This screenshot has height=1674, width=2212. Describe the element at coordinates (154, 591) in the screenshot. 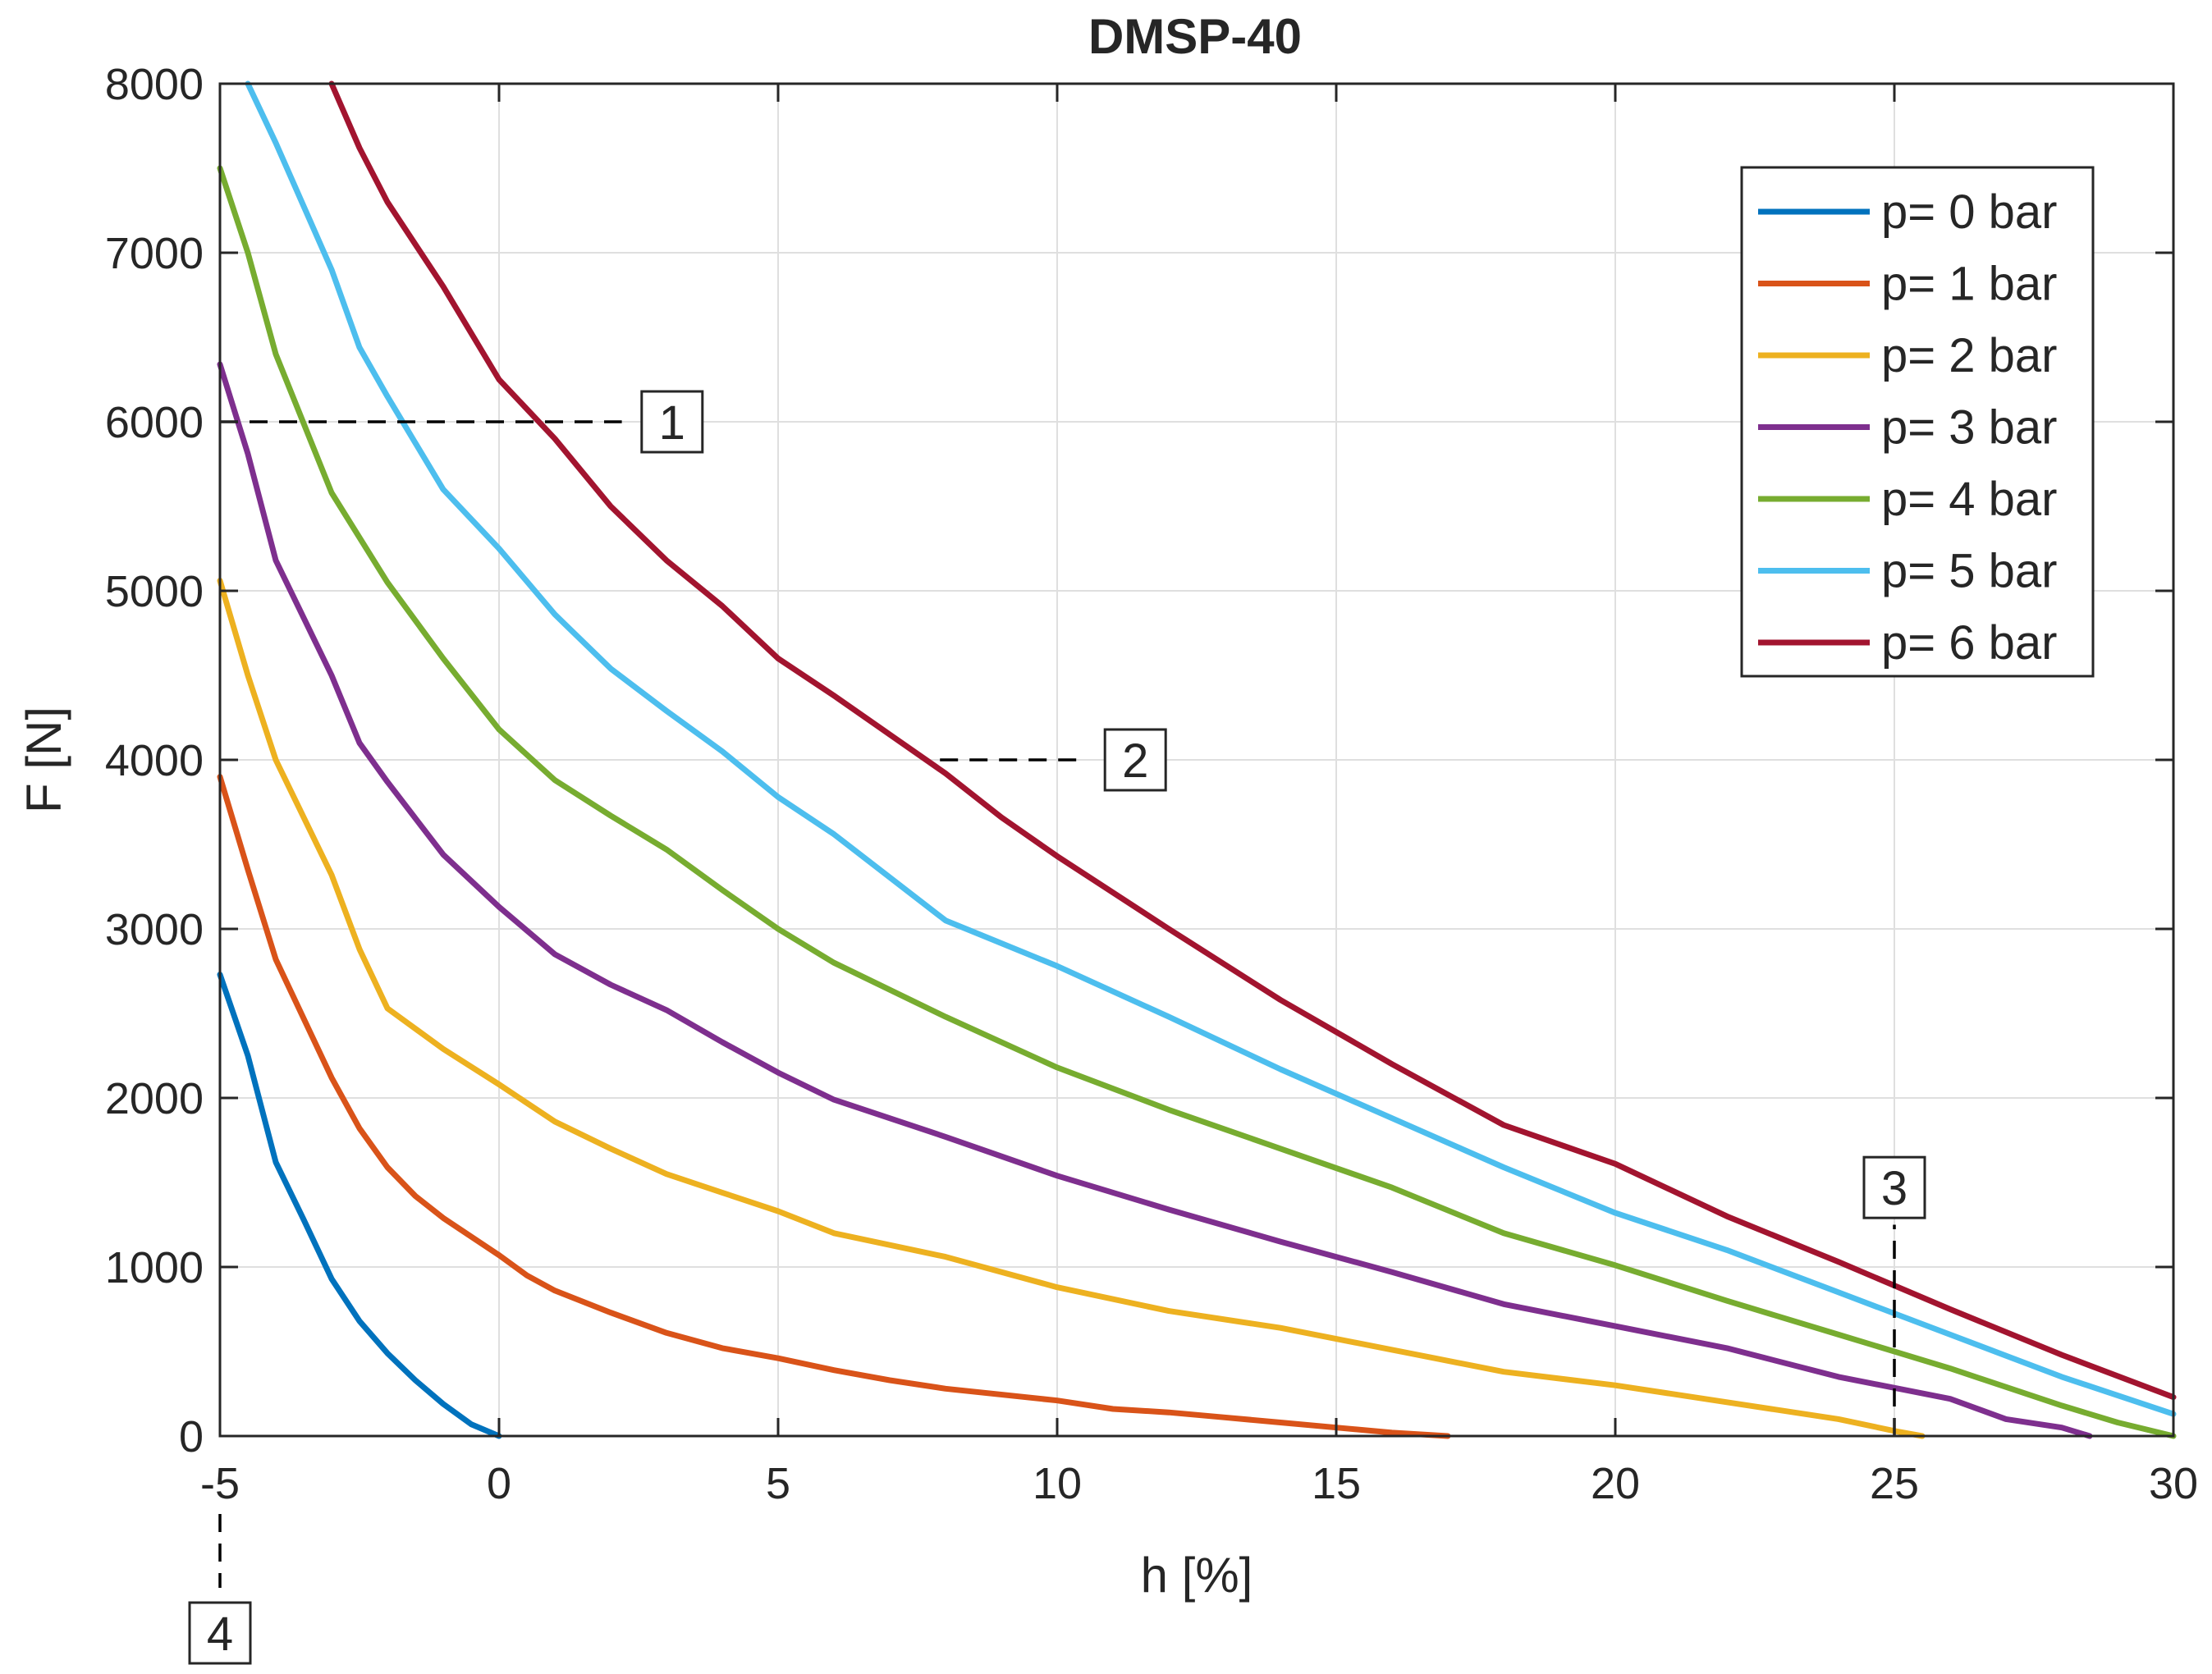

I see `y-tick-label: 5000` at that location.